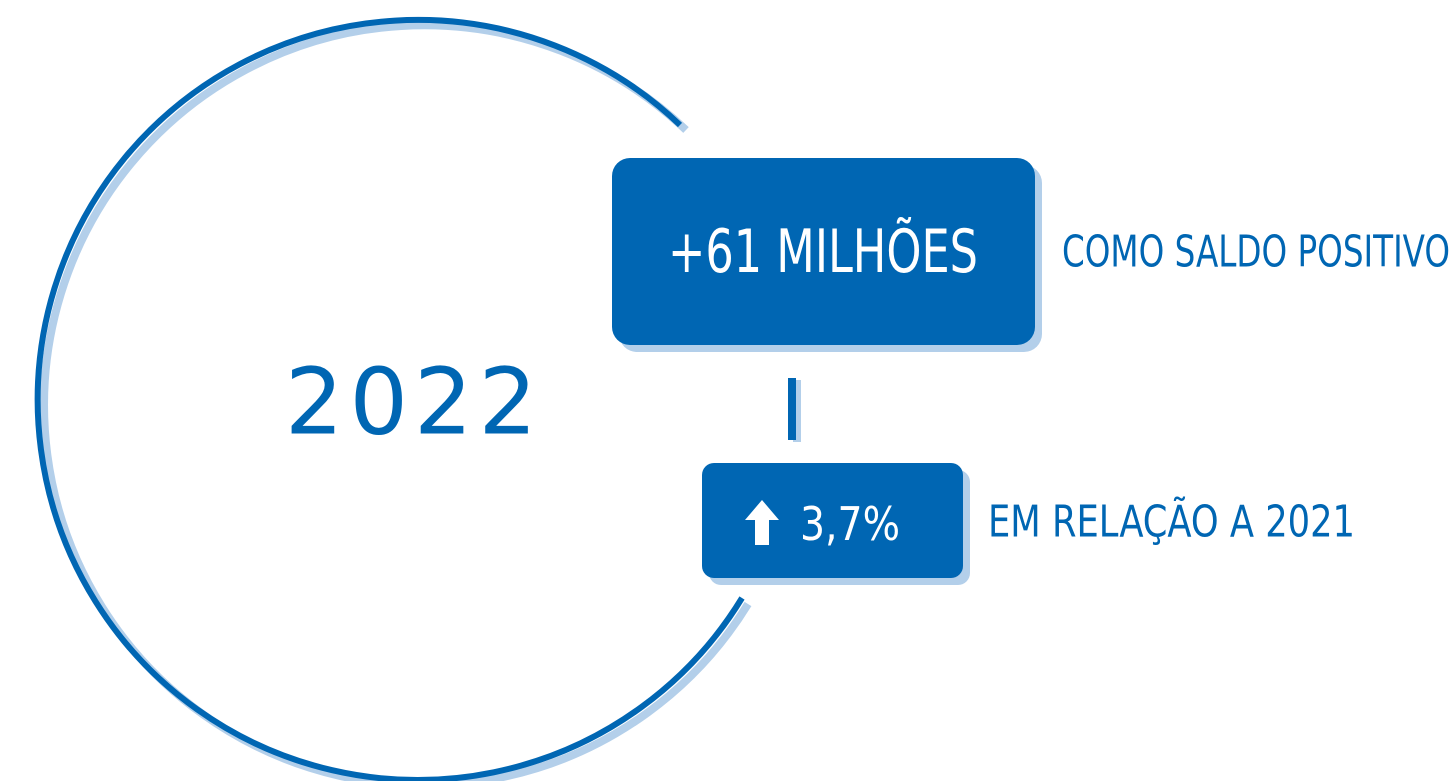 The height and width of the screenshot is (781, 1456). Describe the element at coordinates (1256, 252) in the screenshot. I see `highlight-caption: COMO SALDO POSITIVO` at that location.